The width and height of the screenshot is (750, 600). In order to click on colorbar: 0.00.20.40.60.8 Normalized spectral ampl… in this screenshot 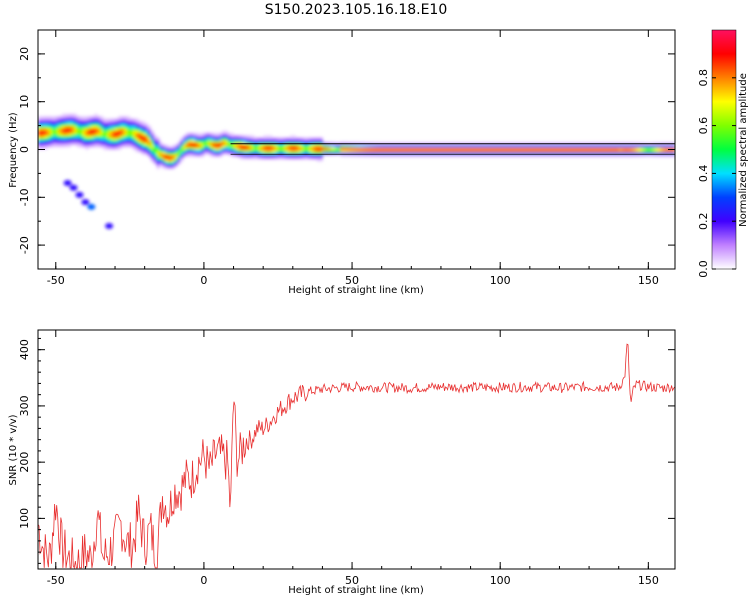, I will do `click(723, 153)`.